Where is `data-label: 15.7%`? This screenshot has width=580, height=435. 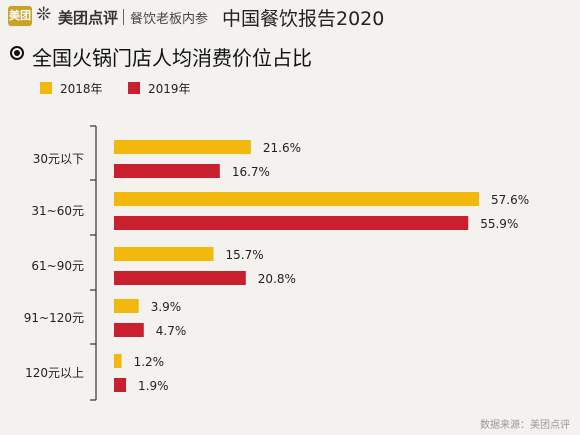 data-label: 15.7% is located at coordinates (244, 255).